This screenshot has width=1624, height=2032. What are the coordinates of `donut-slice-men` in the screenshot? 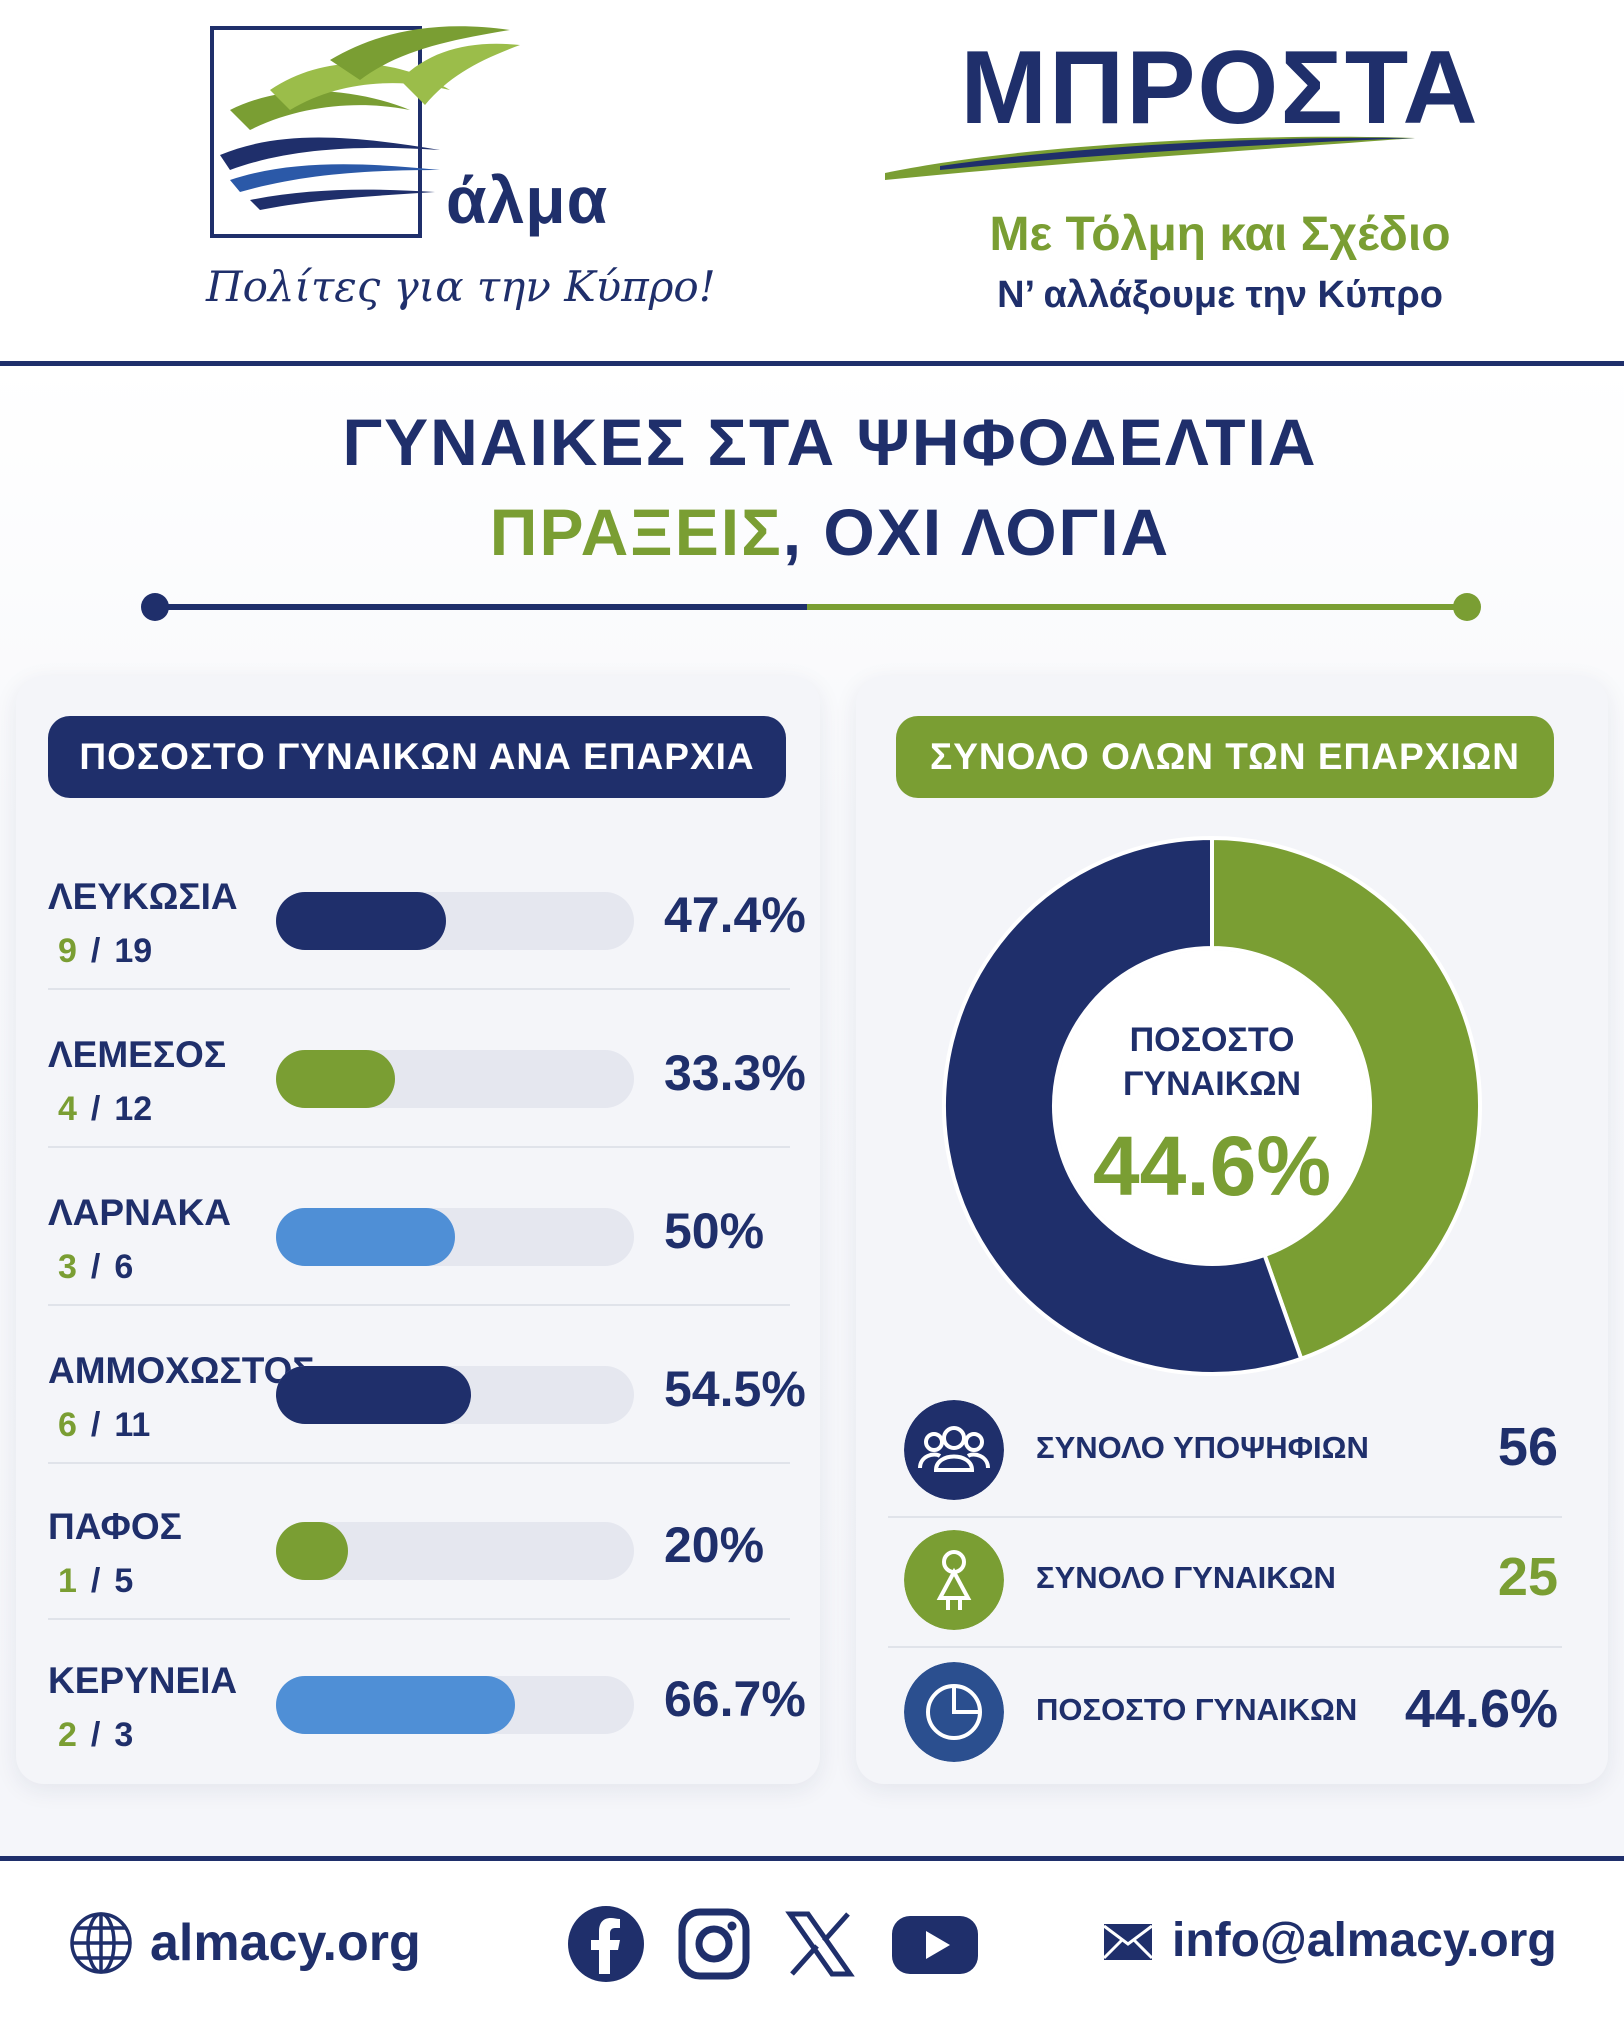 It's located at (1123, 1106).